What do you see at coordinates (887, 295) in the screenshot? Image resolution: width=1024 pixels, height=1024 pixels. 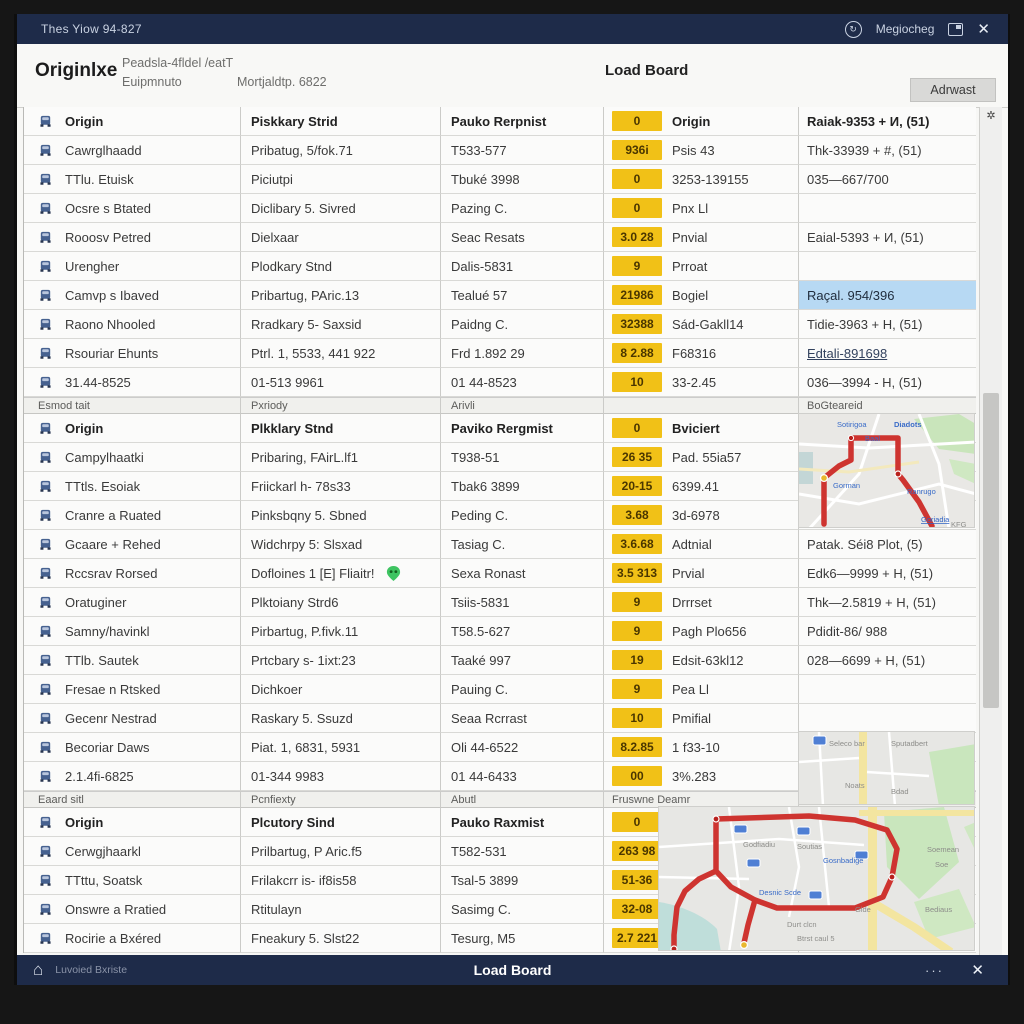 I see `info-cell: Raçal. 954/396` at bounding box center [887, 295].